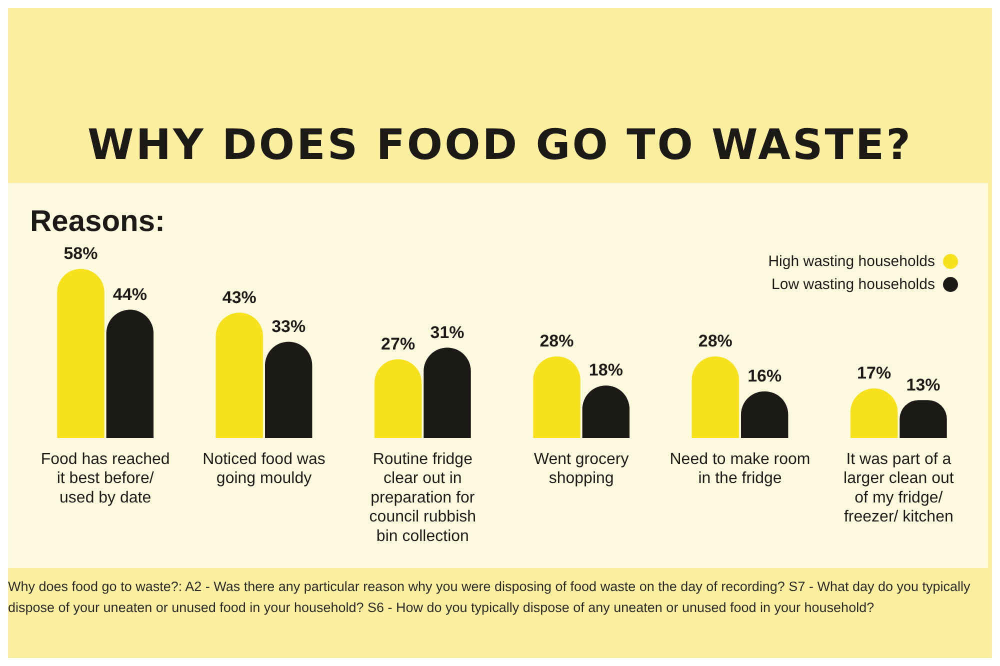 The height and width of the screenshot is (666, 1000). What do you see at coordinates (98, 222) in the screenshot?
I see `chart-subtitle: Reasons:` at bounding box center [98, 222].